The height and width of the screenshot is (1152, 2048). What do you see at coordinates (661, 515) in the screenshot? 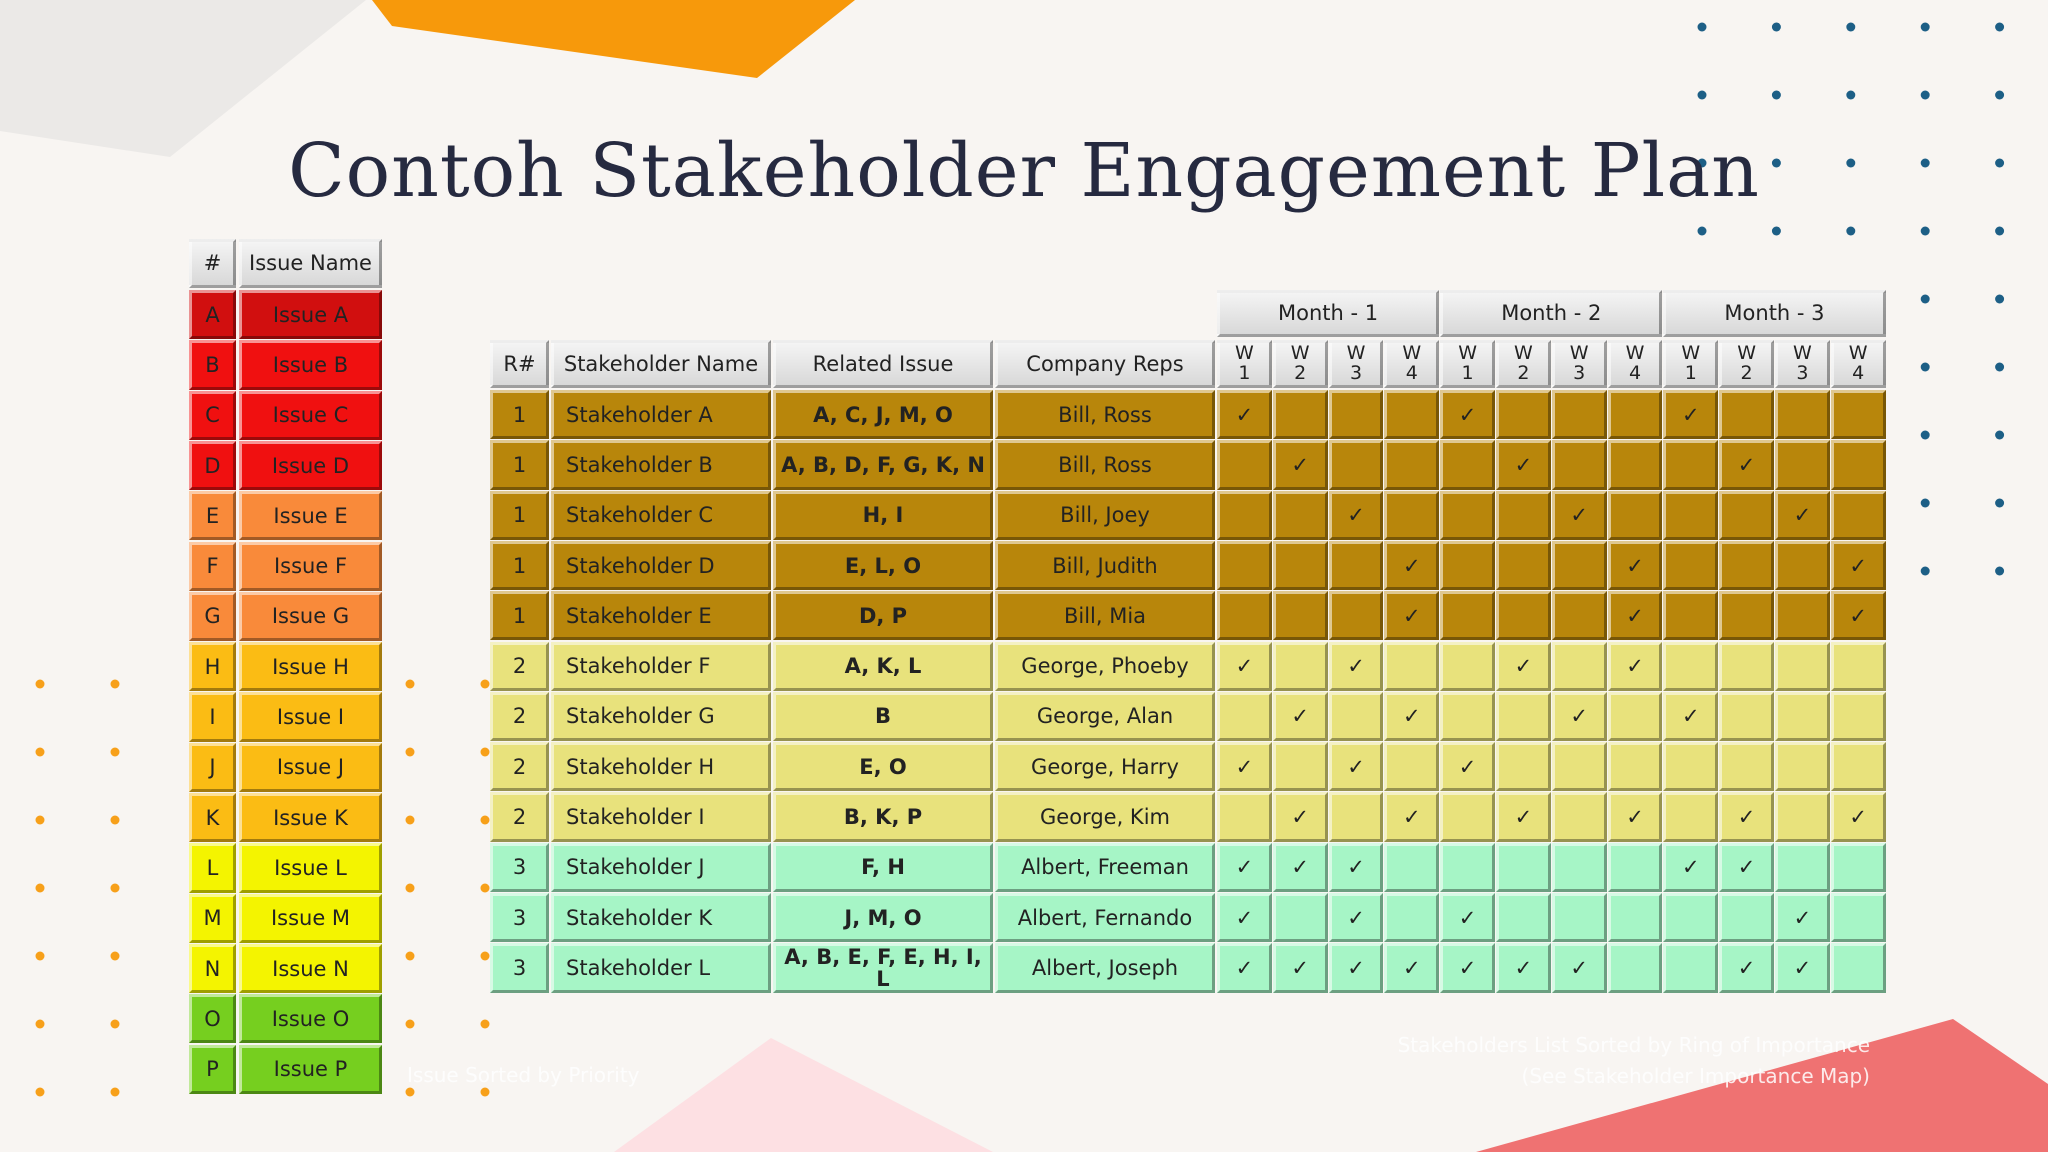
I see `stakeholder-name: Stakeholder C` at bounding box center [661, 515].